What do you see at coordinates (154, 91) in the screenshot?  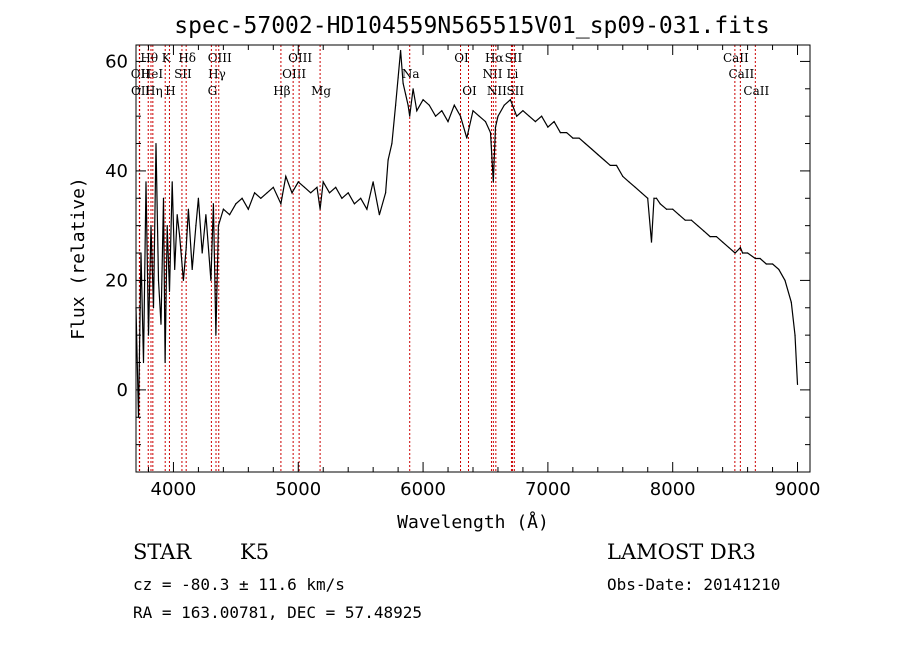 I see `spectral-line-label: Hη` at bounding box center [154, 91].